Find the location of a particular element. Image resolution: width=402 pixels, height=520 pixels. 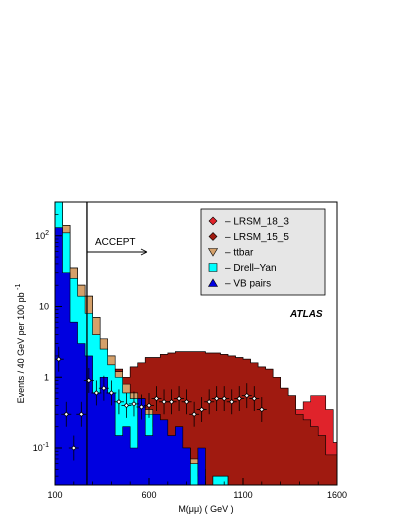

y-tick-label-100: 10² is located at coordinates (42, 235).